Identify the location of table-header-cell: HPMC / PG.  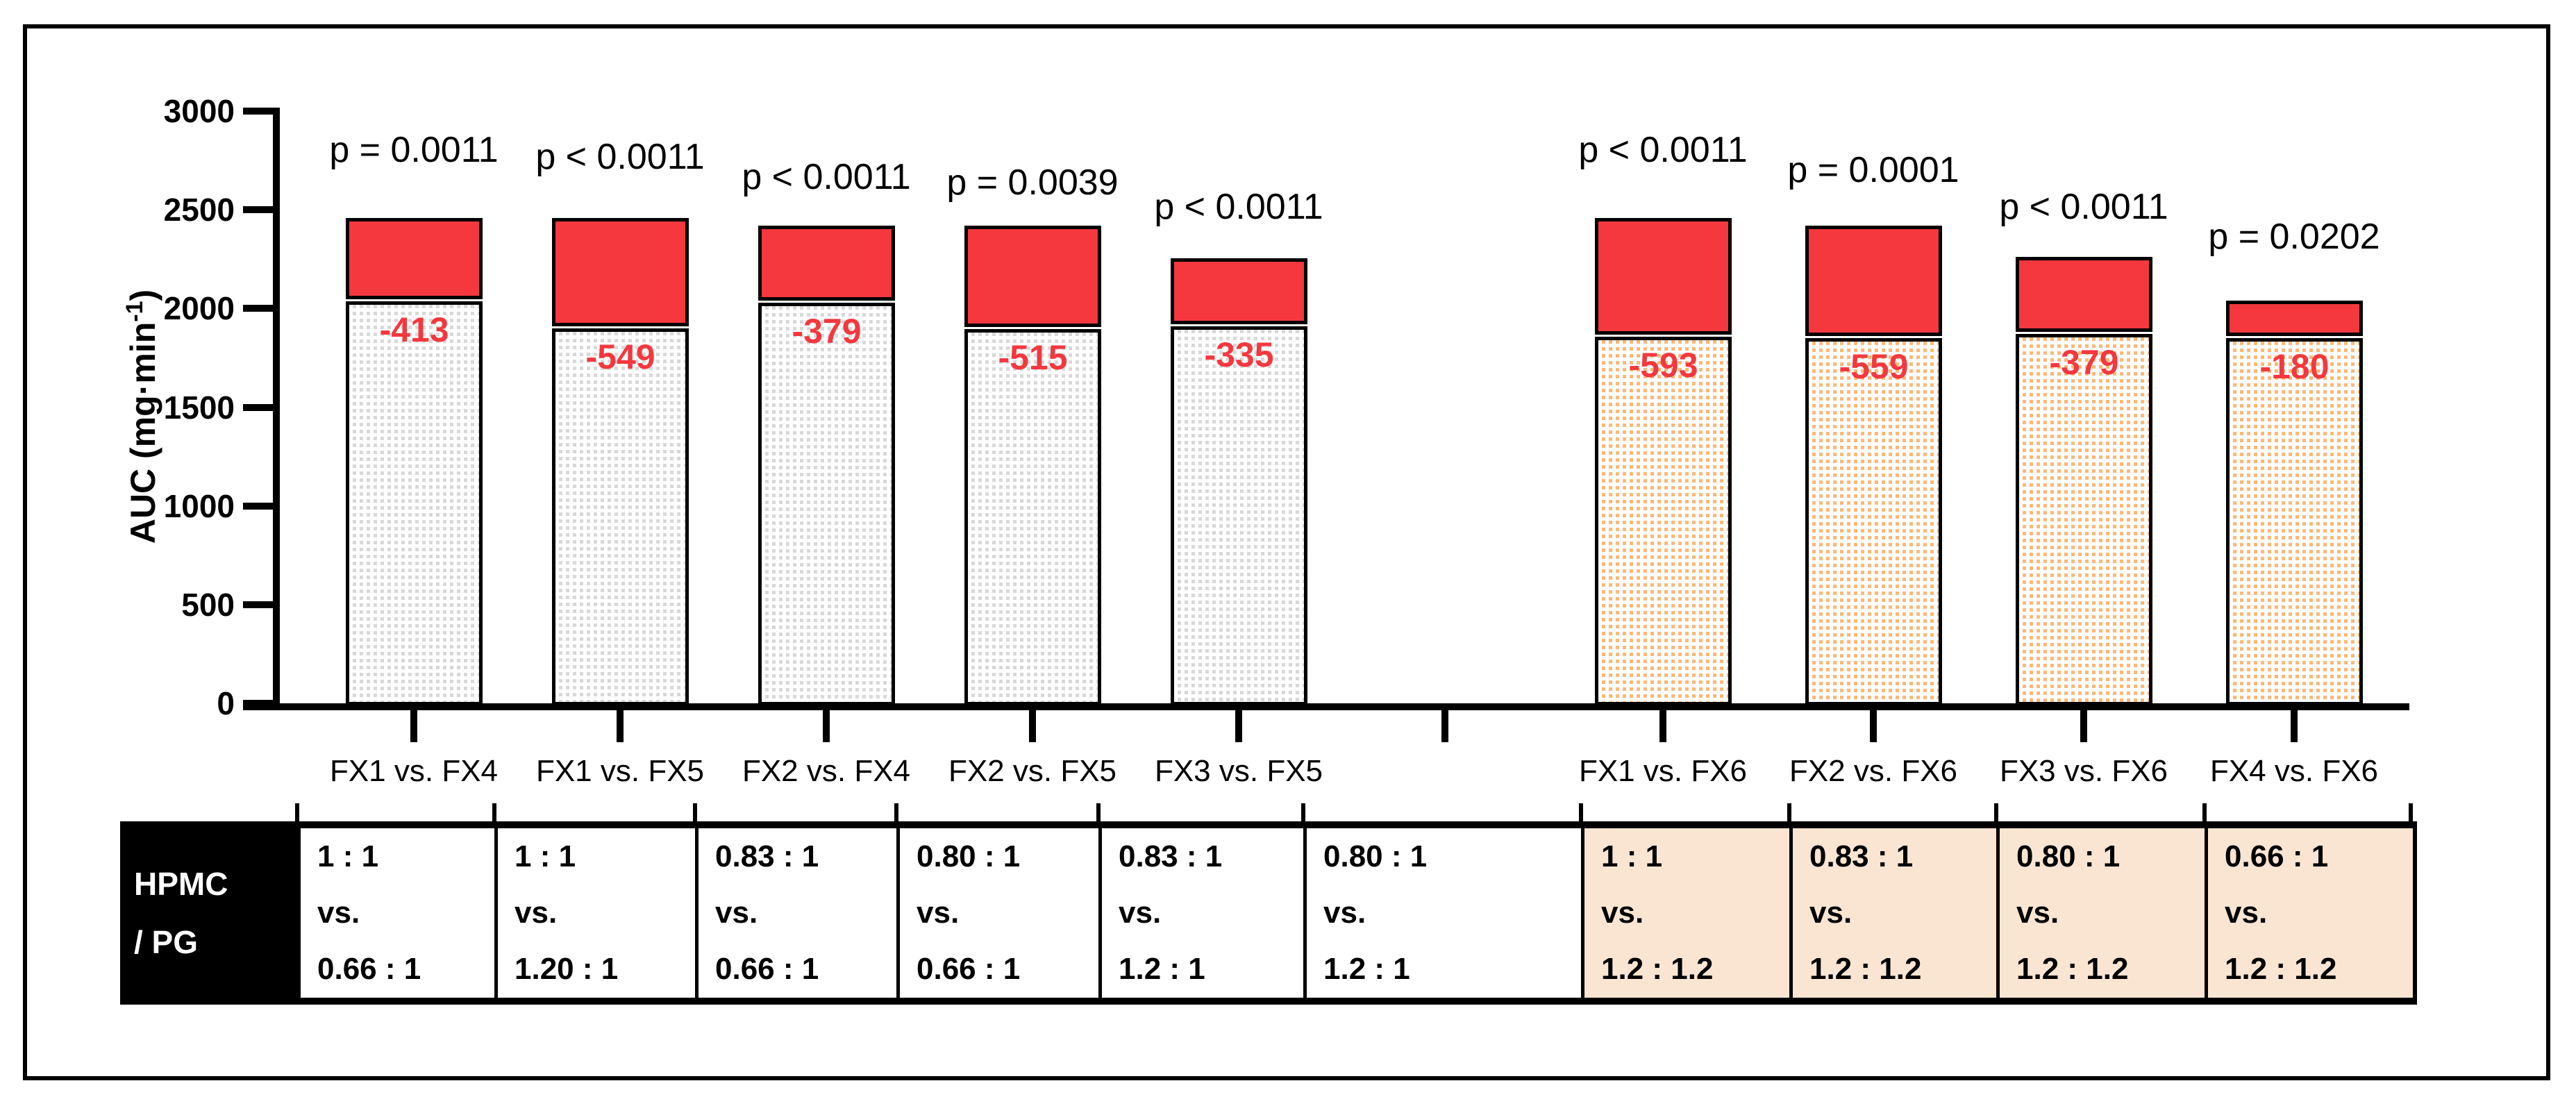
(210, 913).